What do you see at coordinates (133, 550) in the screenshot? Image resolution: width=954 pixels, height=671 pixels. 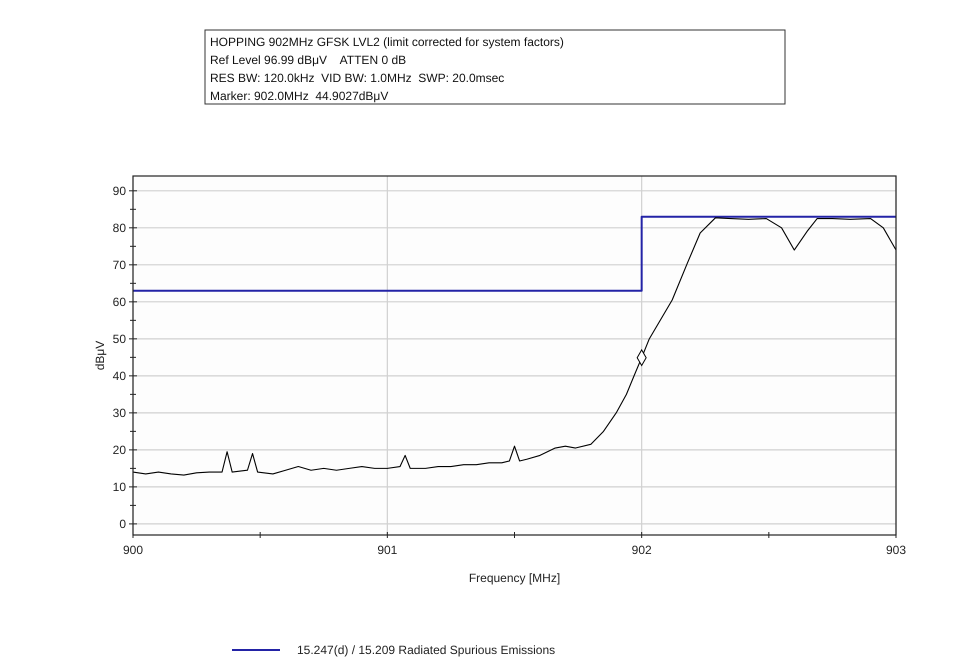 I see `x-tick-label: 900` at bounding box center [133, 550].